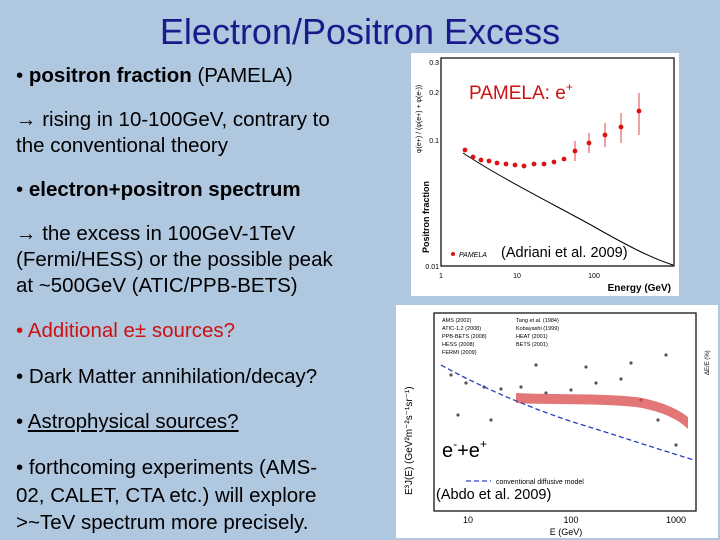 Image resolution: width=720 pixels, height=540 pixels. I want to click on sub1-line2: the conventional theory, so click(122, 145).